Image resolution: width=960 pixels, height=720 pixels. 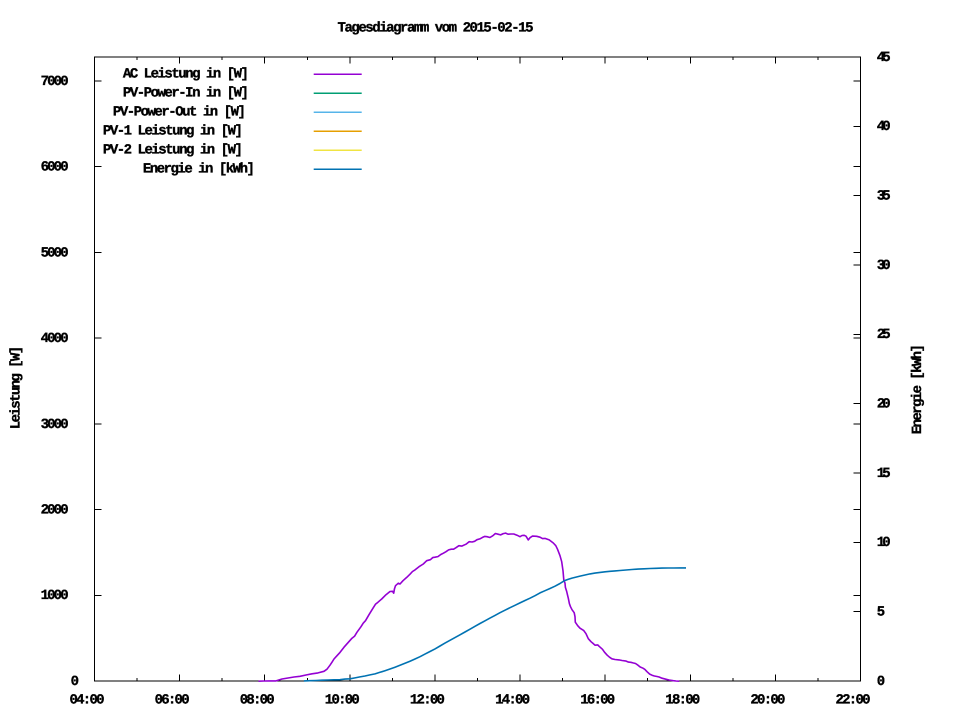 I want to click on svg-text: 1000, so click(x=55, y=596).